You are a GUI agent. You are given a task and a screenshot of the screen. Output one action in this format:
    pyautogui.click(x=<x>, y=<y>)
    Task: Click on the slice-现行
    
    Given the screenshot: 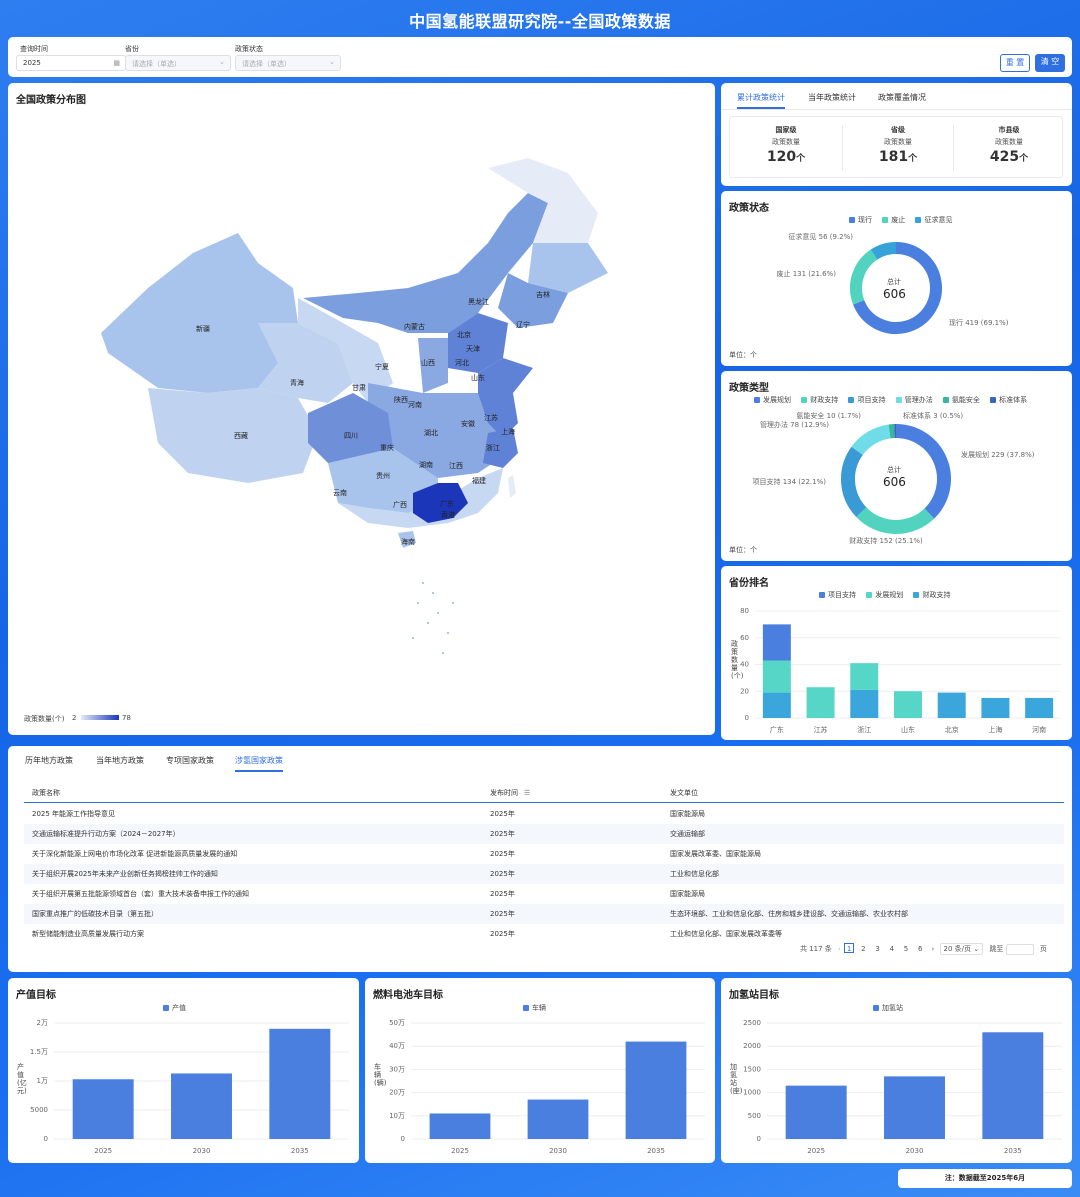 What is the action you would take?
    pyautogui.click(x=897, y=288)
    